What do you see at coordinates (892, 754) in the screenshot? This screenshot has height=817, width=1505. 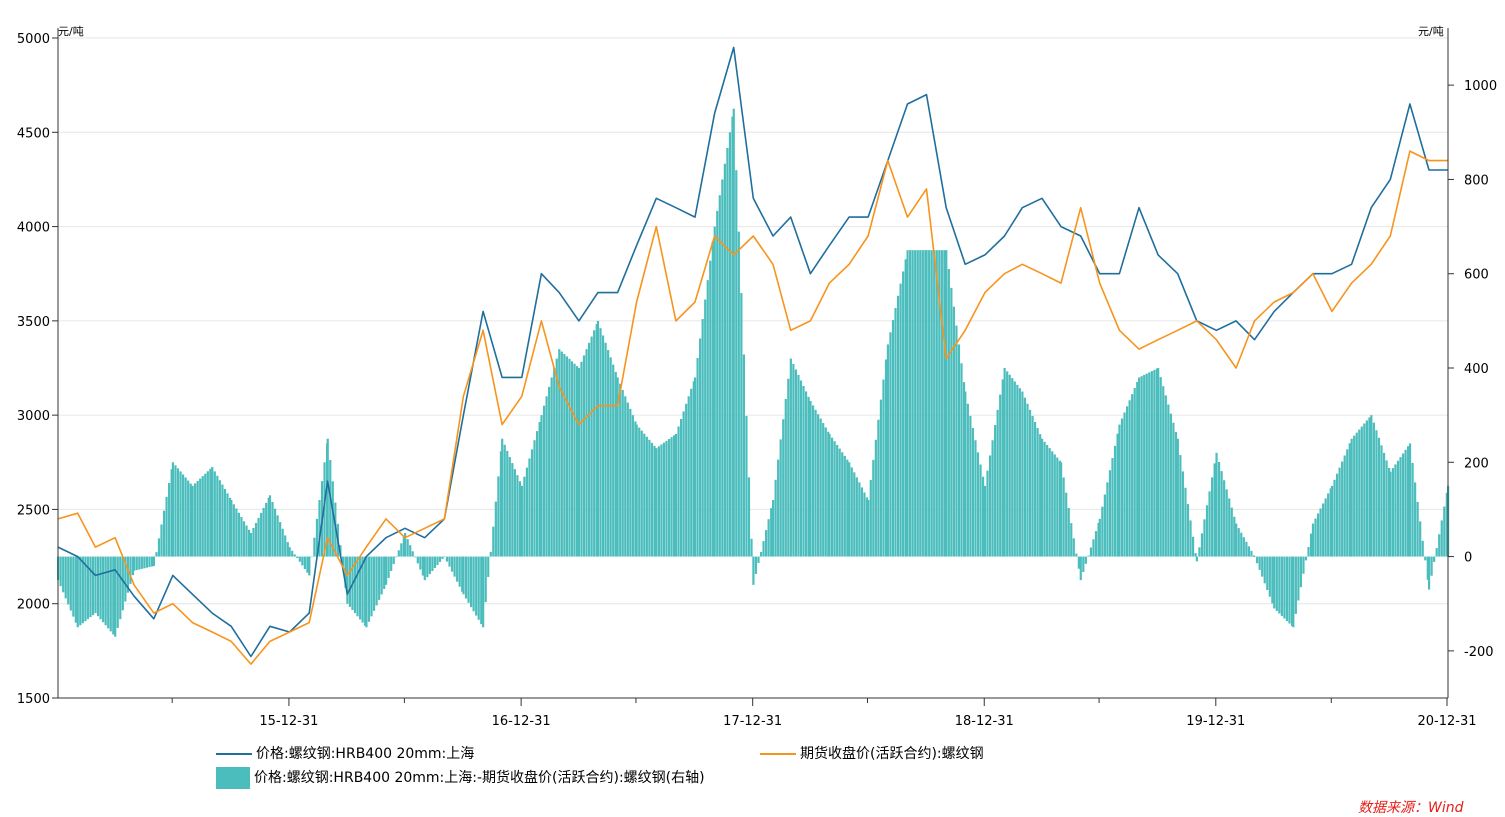 I see `legend-label: 期货收盘价(活跃合约):螺纹钢` at bounding box center [892, 754].